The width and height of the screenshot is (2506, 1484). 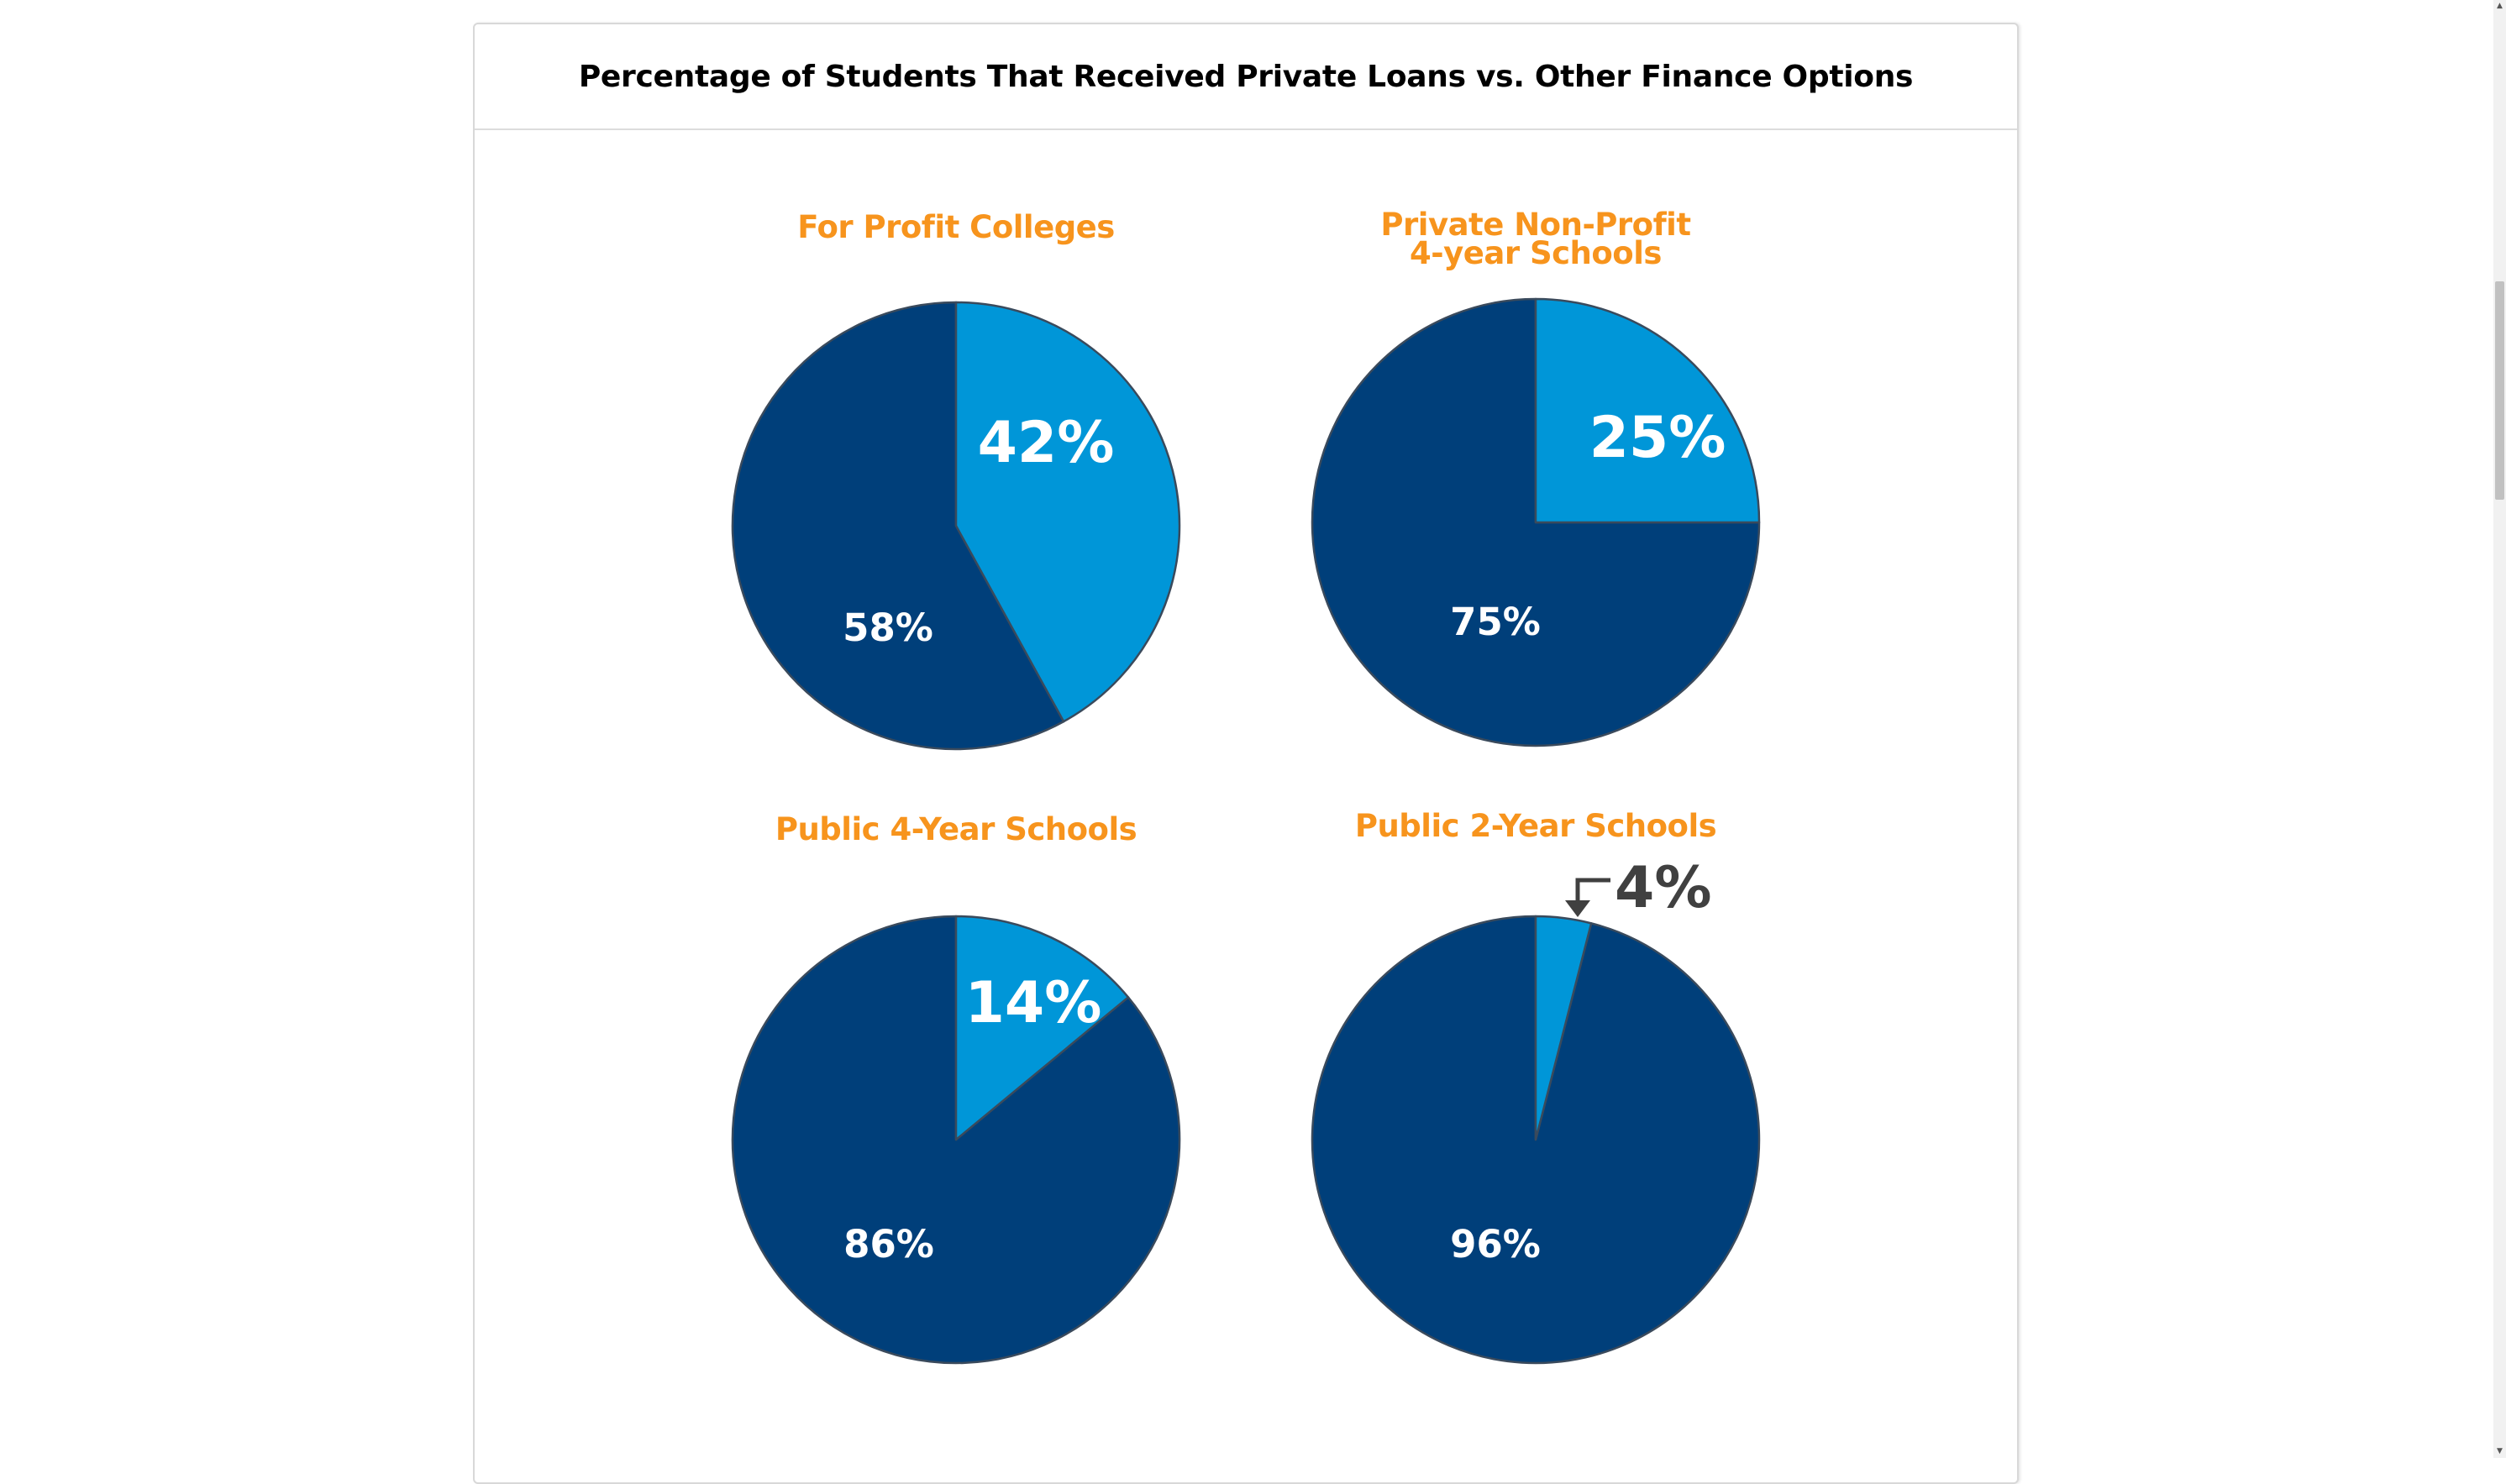 What do you see at coordinates (1657, 438) in the screenshot?
I see `pie-2-label-private-loans: 25%` at bounding box center [1657, 438].